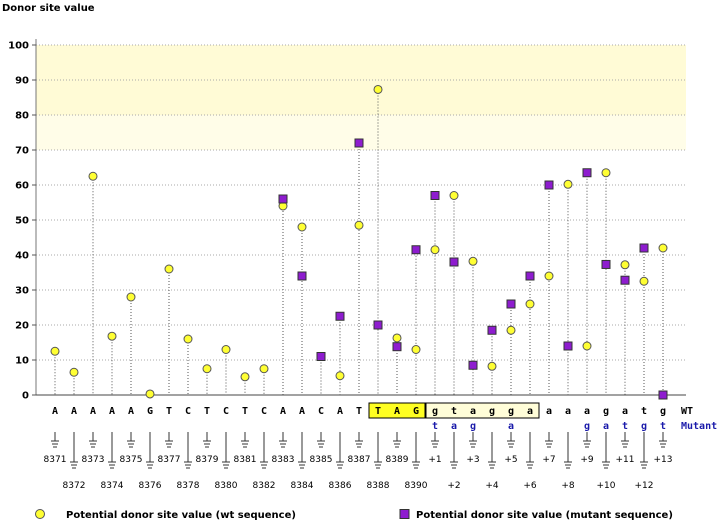 This screenshot has width=720, height=520. I want to click on y-tick-label: 70, so click(22, 151).